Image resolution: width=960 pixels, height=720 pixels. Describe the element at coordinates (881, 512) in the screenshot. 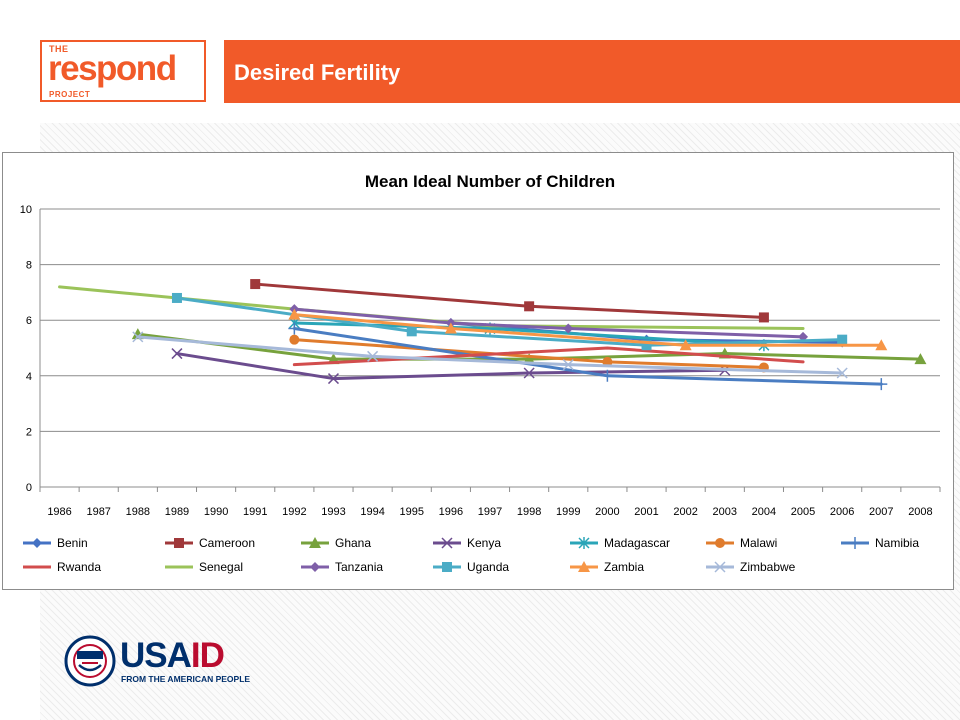

I see `x-tick-label: 2007` at that location.